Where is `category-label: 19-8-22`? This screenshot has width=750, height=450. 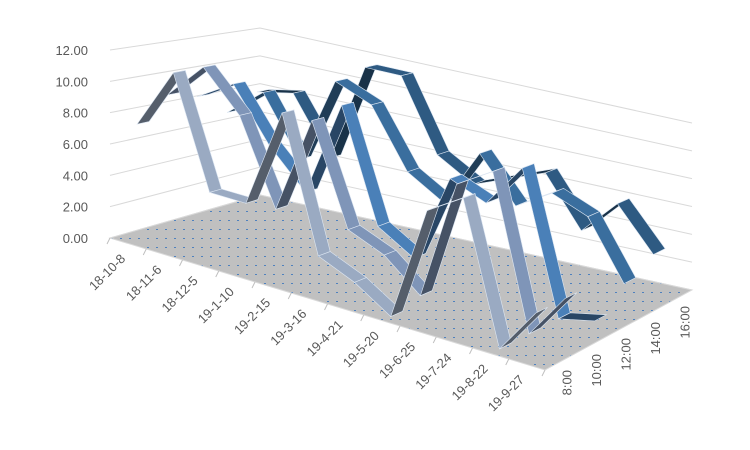
category-label: 19-8-22 is located at coordinates (469, 382).